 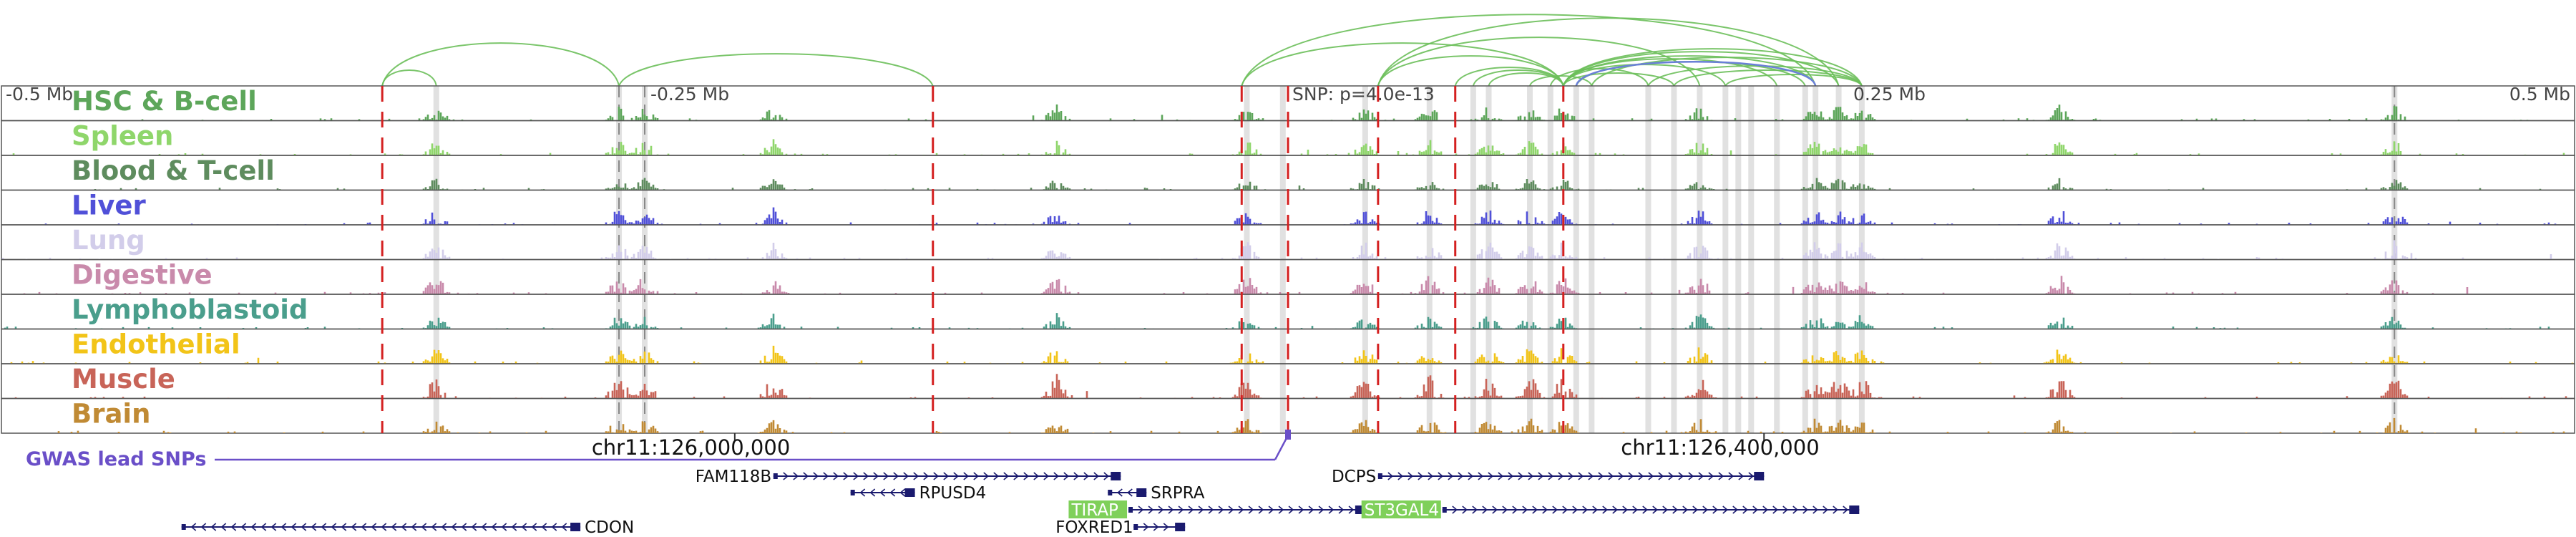 I want to click on loop-arc-highlight, so click(x=1696, y=74).